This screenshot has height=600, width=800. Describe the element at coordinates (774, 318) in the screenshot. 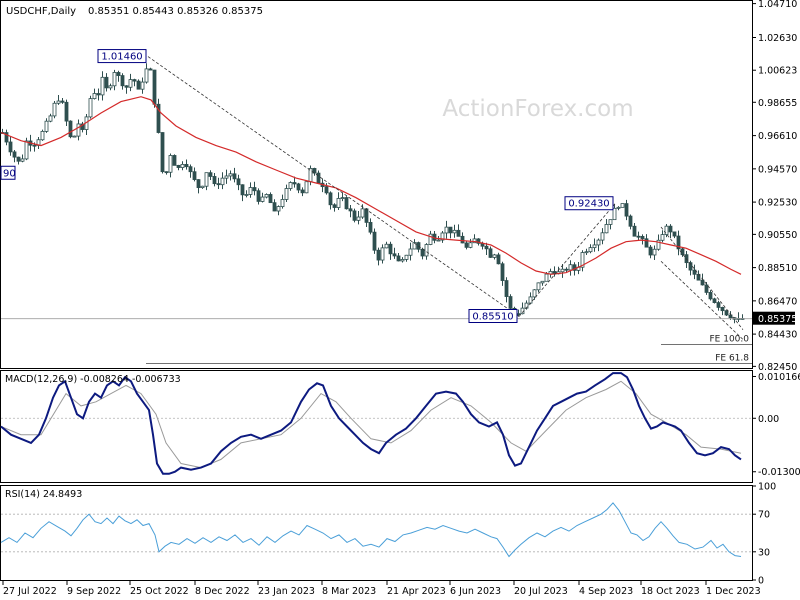

I see `last-price-tag-box` at that location.